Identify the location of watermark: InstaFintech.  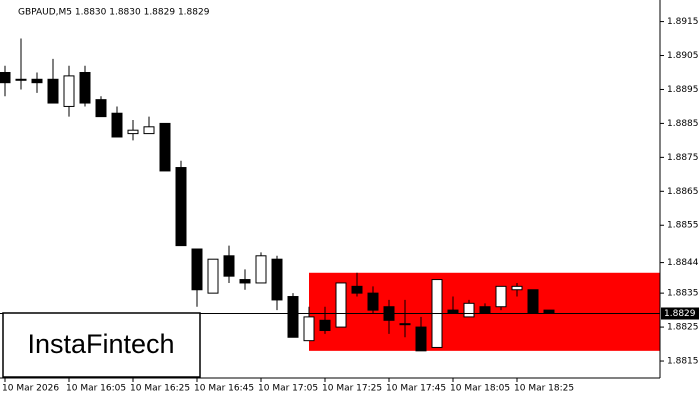
(100, 344).